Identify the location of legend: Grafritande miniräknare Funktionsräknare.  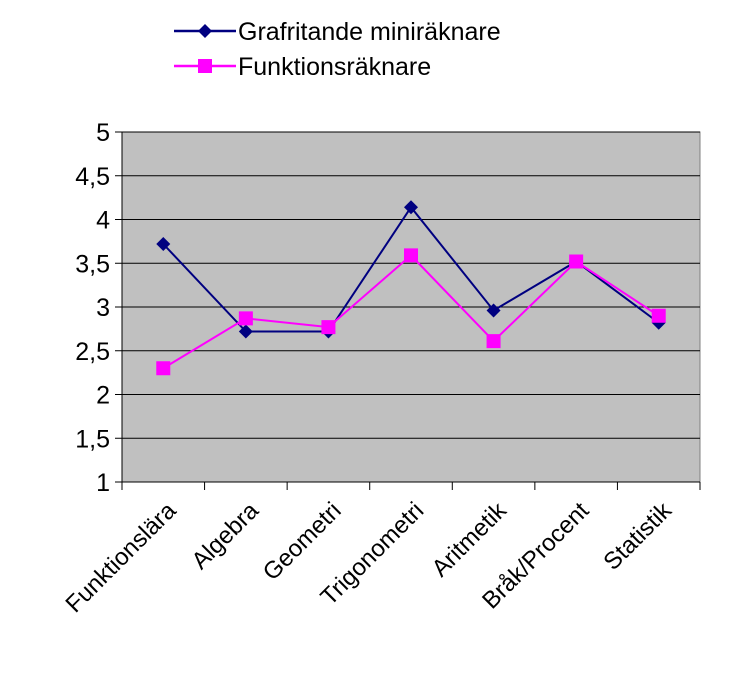
(337, 49).